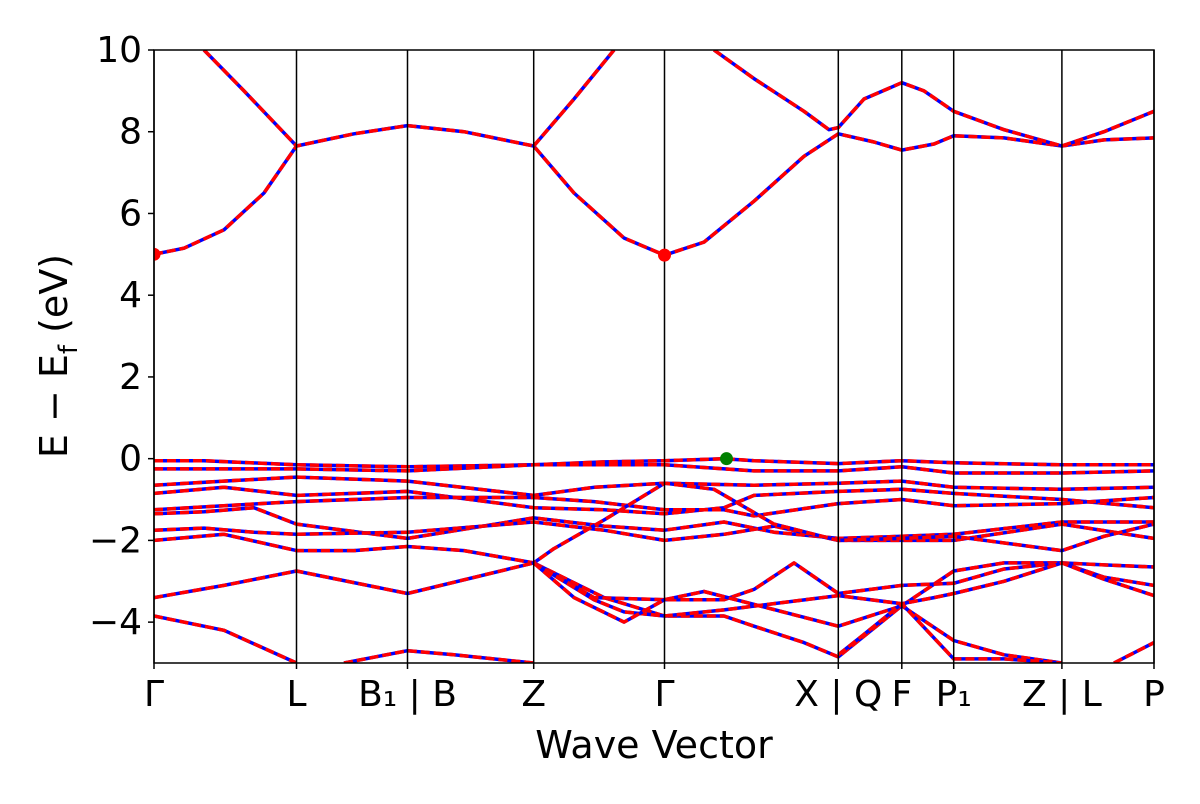 This screenshot has width=1200, height=804. What do you see at coordinates (838, 694) in the screenshot?
I see `x-tick-label: X | Q` at bounding box center [838, 694].